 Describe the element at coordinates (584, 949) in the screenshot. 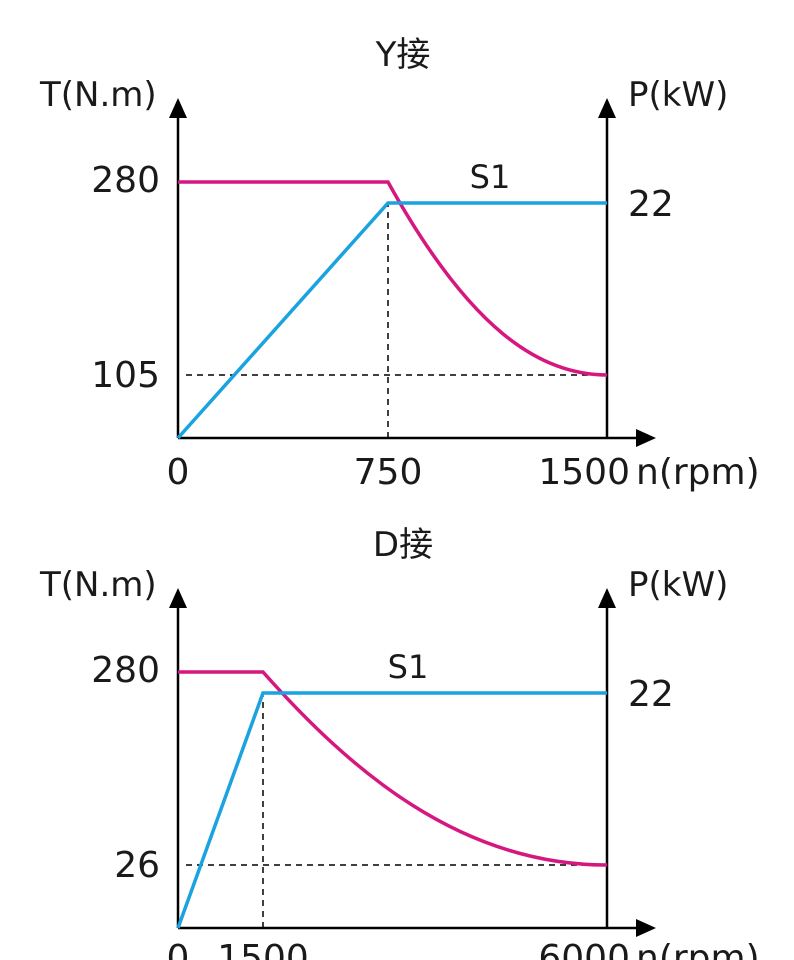

I see `x-tick-label: 6000` at that location.